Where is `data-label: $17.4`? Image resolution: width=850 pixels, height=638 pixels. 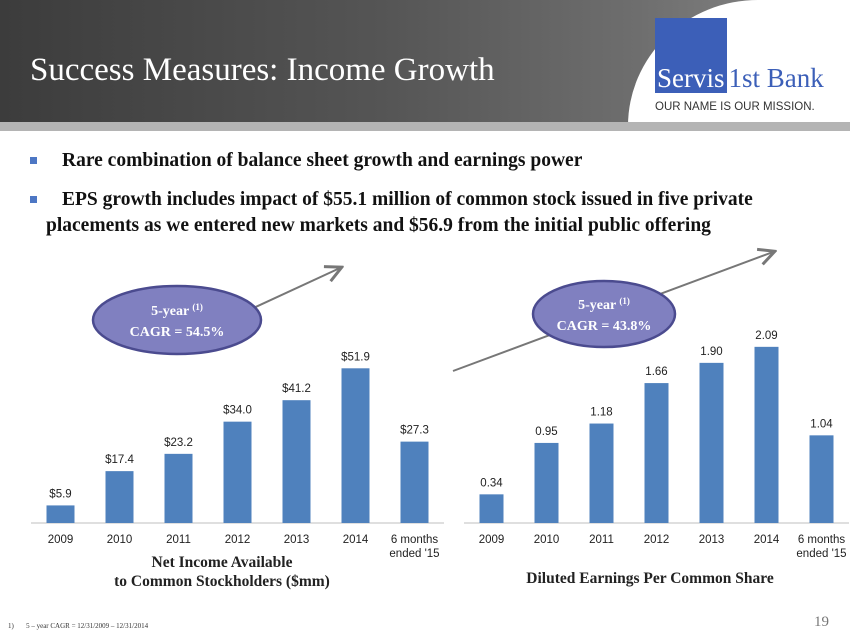 data-label: $17.4 is located at coordinates (119, 460).